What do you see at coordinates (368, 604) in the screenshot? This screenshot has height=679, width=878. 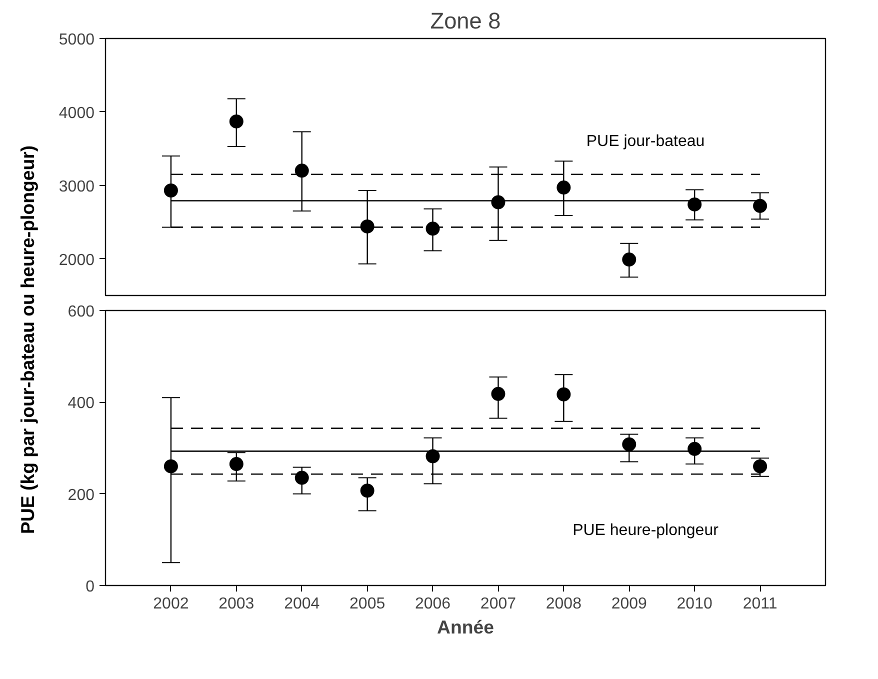 I see `x-tick-label: 2005` at bounding box center [368, 604].